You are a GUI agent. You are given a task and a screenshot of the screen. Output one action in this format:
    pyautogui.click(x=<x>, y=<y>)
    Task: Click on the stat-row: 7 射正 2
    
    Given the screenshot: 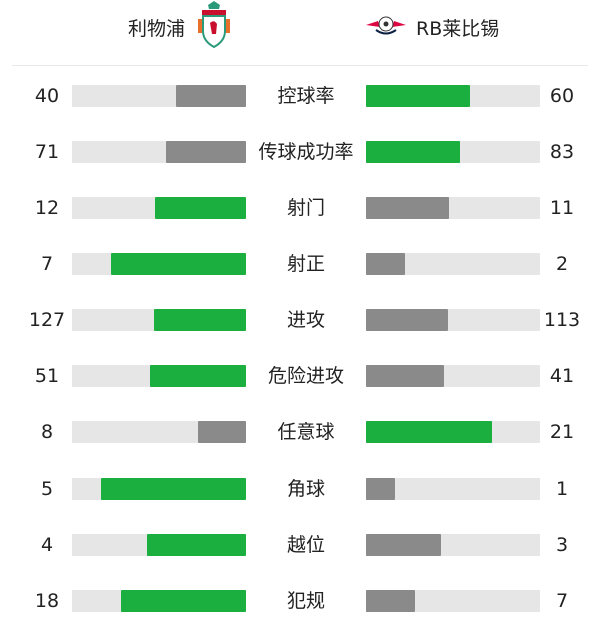 What is the action you would take?
    pyautogui.click(x=300, y=264)
    